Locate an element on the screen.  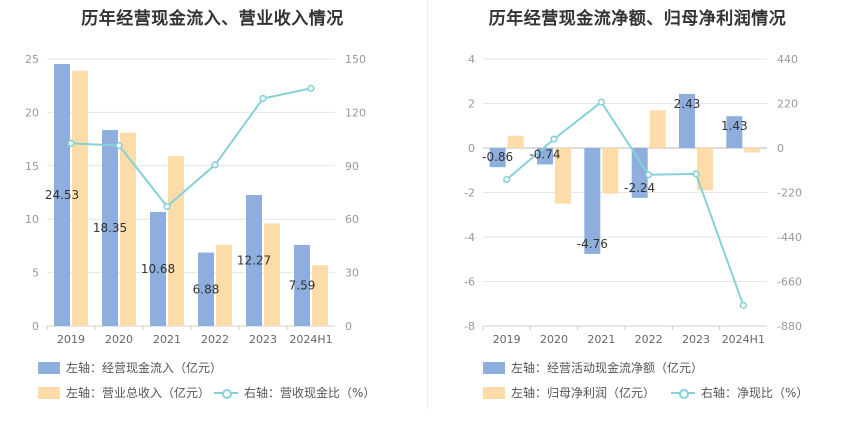
y-right-tick-label: -440 is located at coordinates (789, 237).